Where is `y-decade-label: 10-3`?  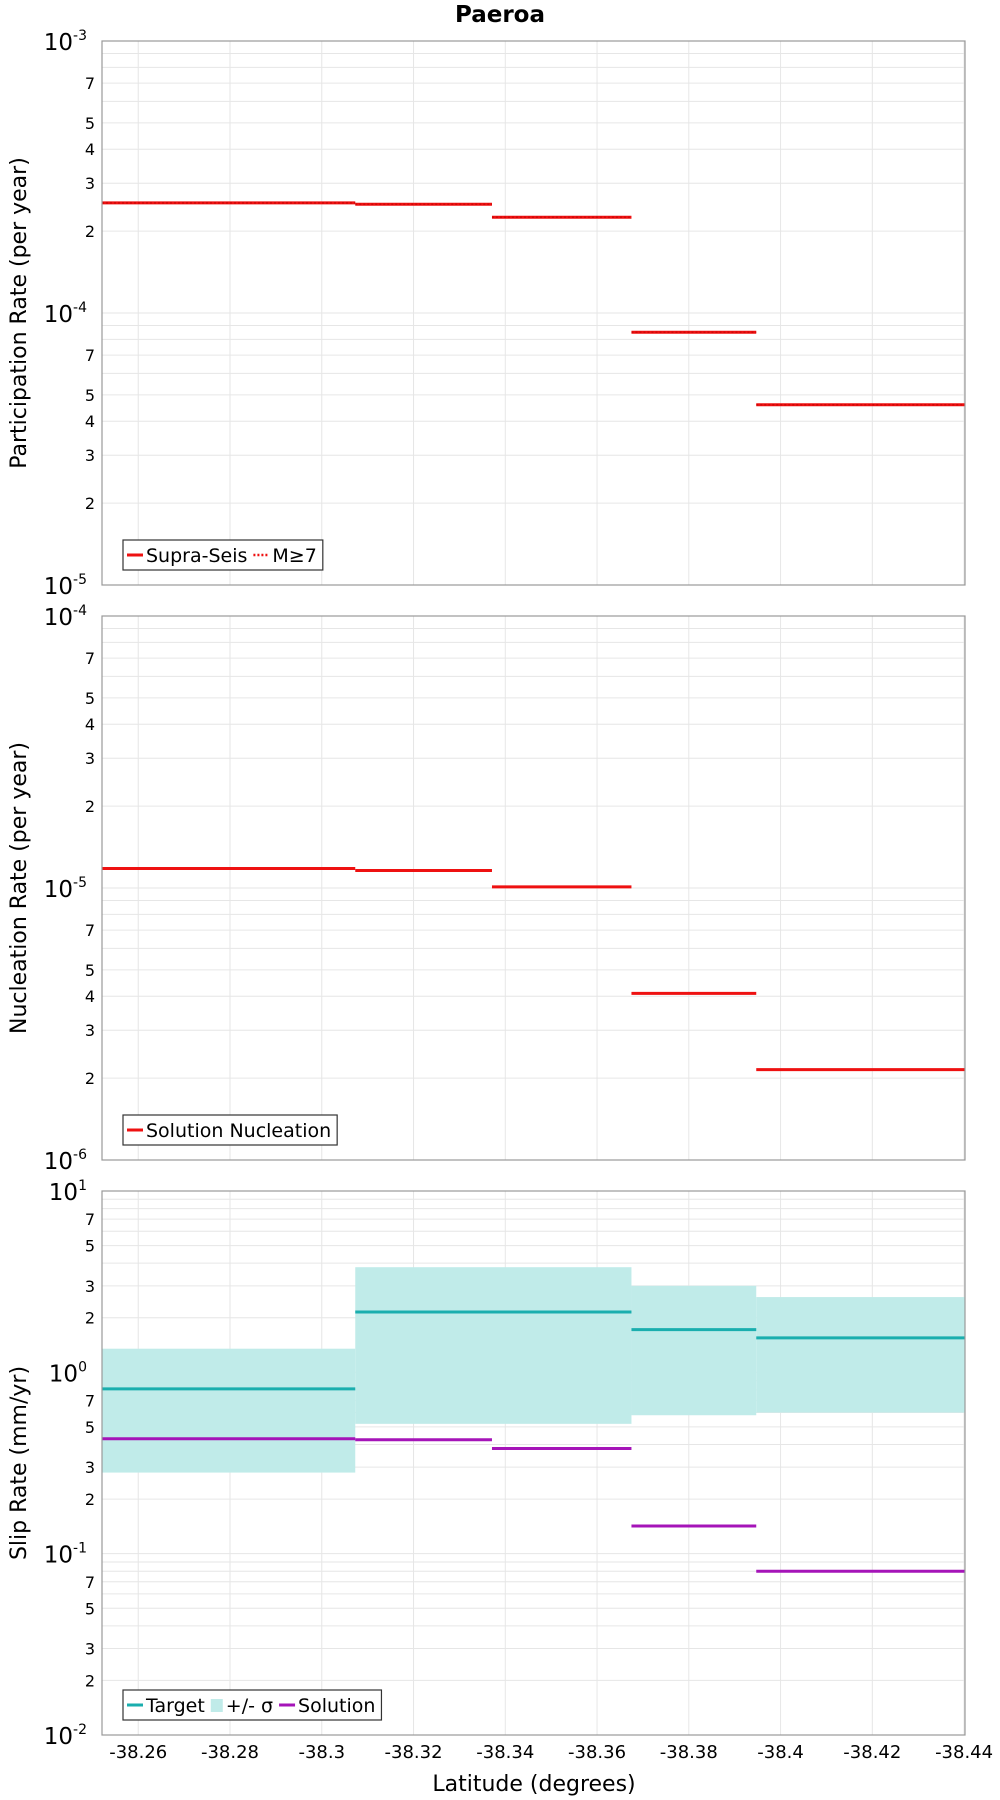 y-decade-label: 10-3 is located at coordinates (65, 42).